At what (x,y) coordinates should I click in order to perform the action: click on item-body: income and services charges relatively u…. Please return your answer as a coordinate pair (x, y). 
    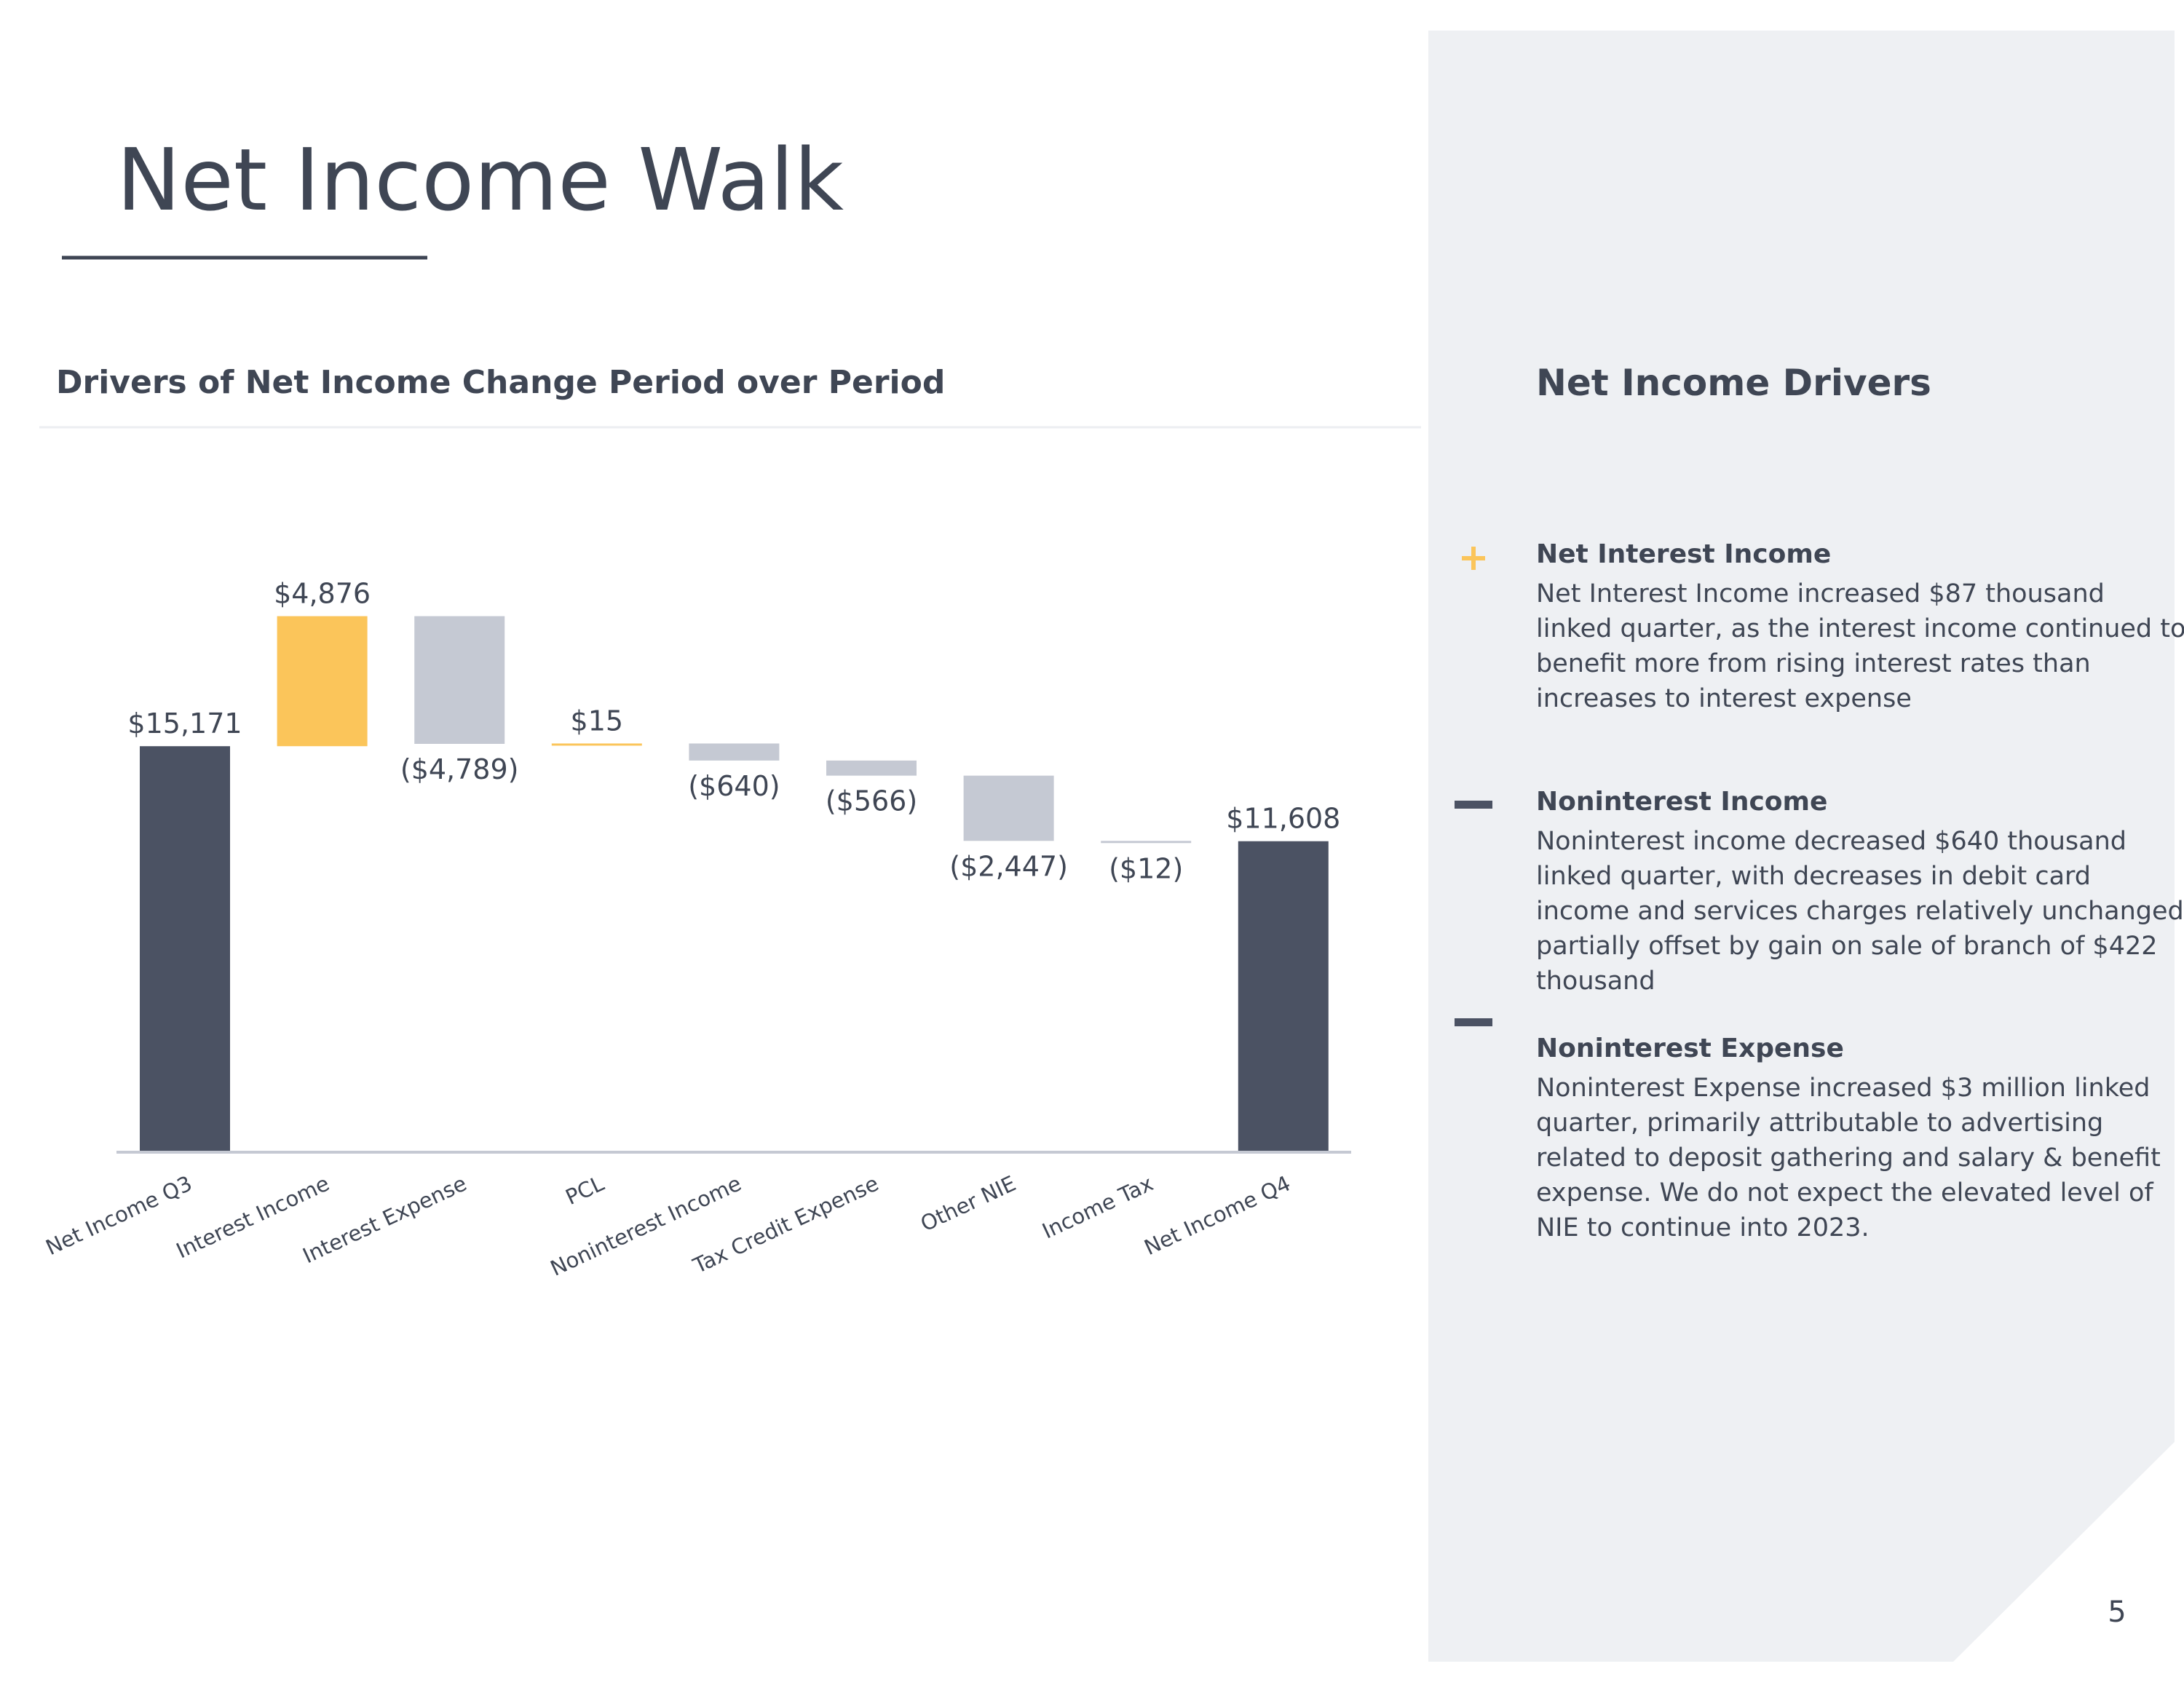
    Looking at the image, I should click on (1860, 911).